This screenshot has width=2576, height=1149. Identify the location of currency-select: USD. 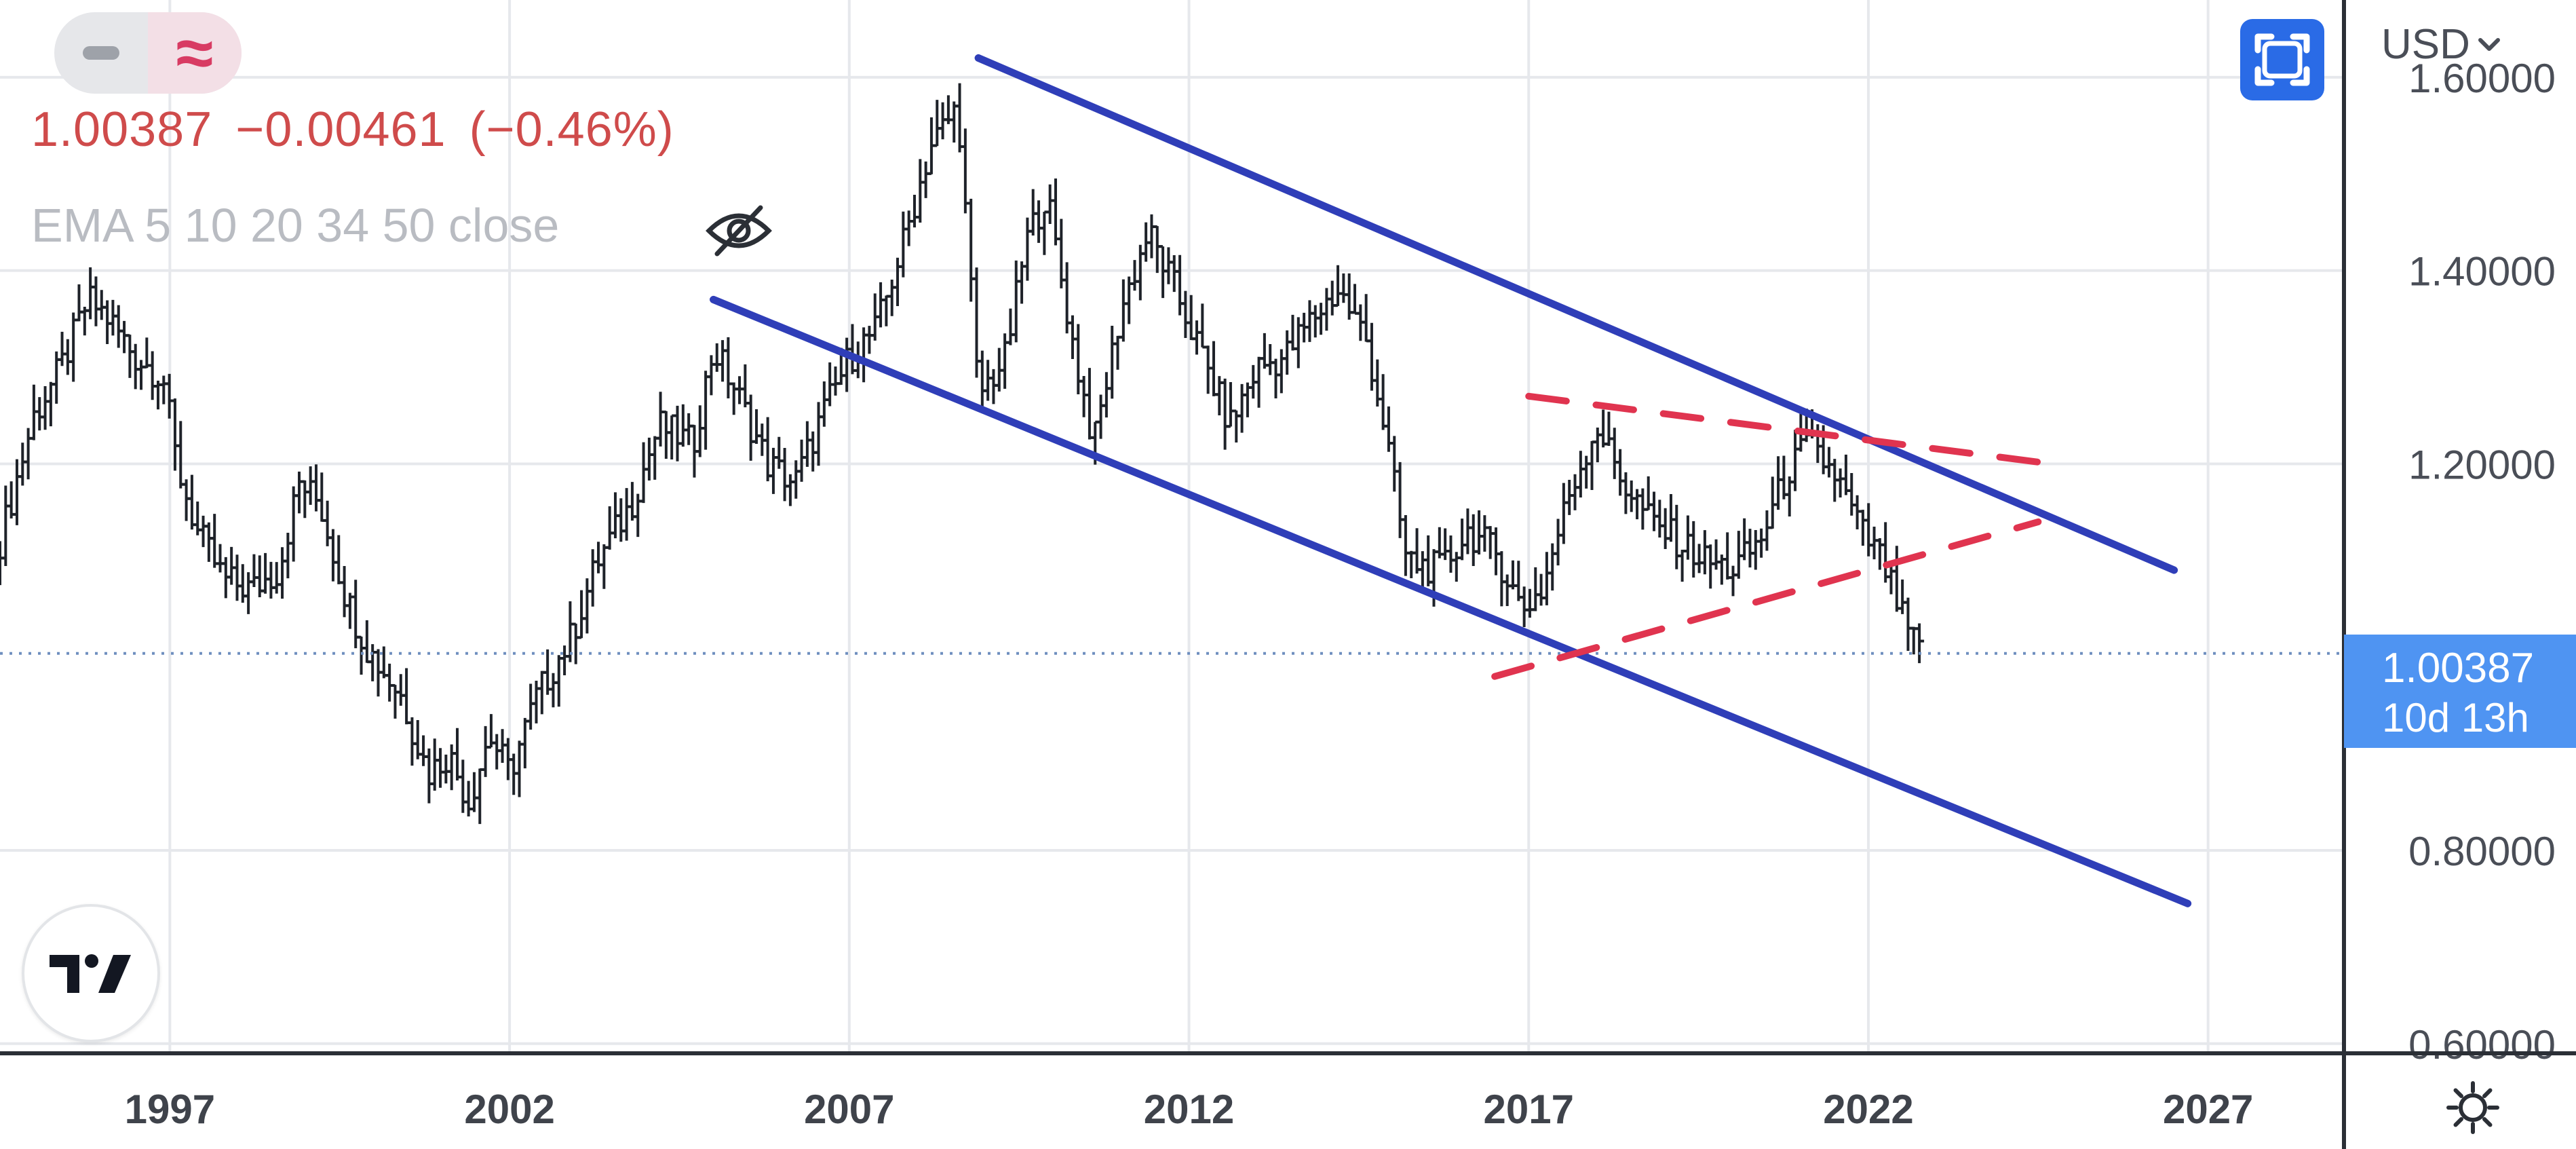
(2441, 44).